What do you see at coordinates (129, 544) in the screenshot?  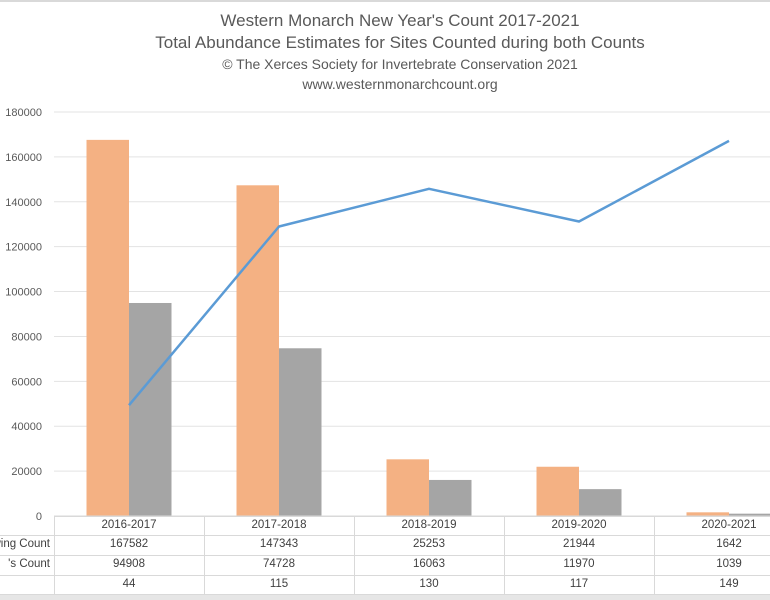 I see `table-cell: 167582` at bounding box center [129, 544].